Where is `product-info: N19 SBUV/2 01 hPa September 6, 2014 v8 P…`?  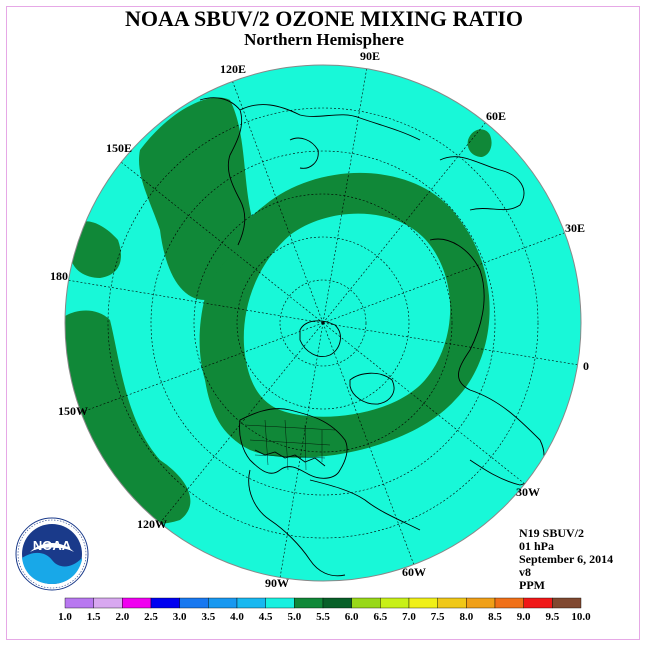
product-info: N19 SBUV/2 01 hPa September 6, 2014 v8 P… is located at coordinates (566, 559).